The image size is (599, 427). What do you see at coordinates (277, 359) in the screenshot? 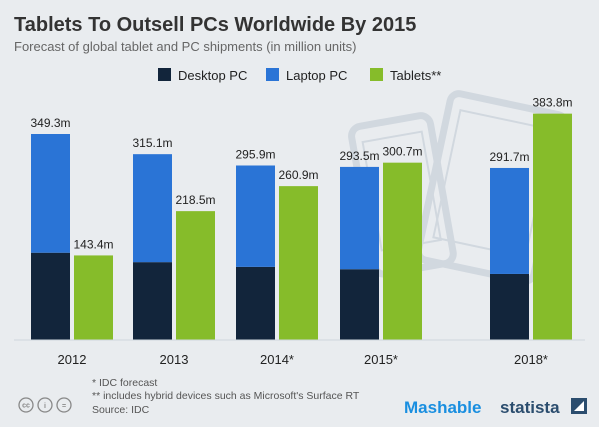
I see `x-label-2014: 2014*` at bounding box center [277, 359].